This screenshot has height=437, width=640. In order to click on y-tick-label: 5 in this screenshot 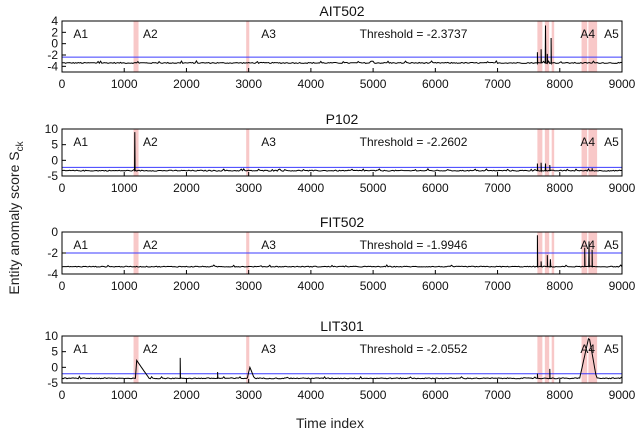, I will do `click(54, 352)`.